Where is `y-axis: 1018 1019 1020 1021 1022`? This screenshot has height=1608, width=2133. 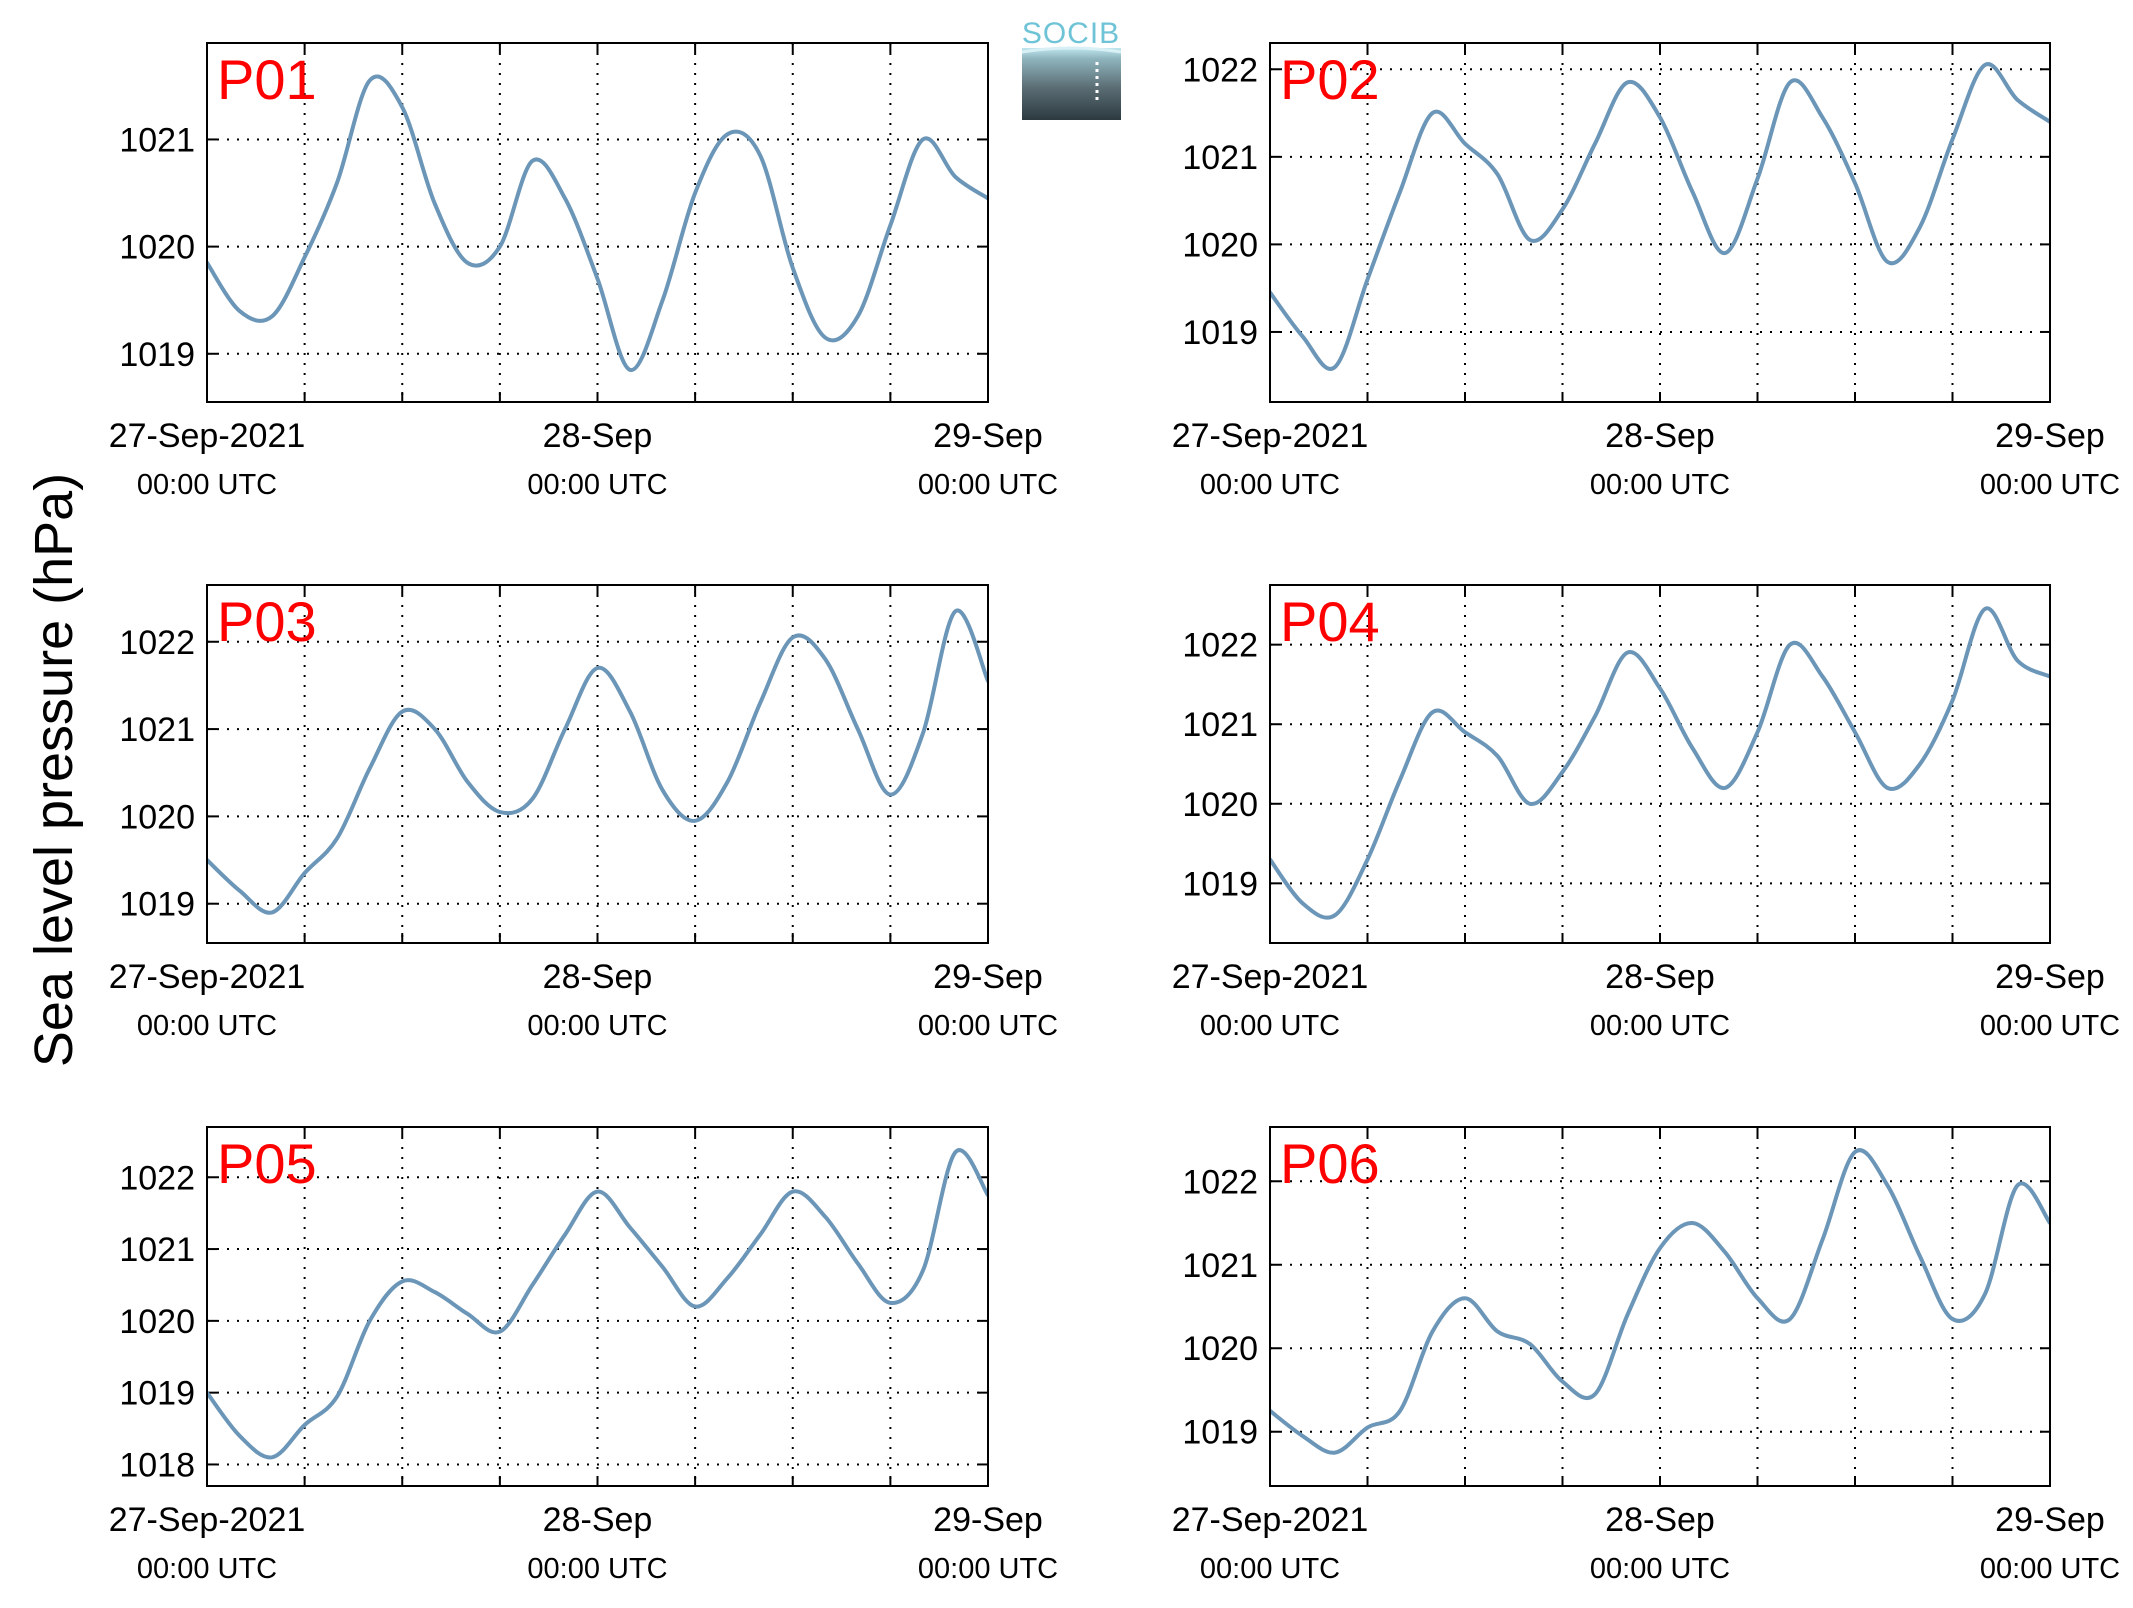 y-axis: 1018 1019 1020 1021 1022 is located at coordinates (553, 1321).